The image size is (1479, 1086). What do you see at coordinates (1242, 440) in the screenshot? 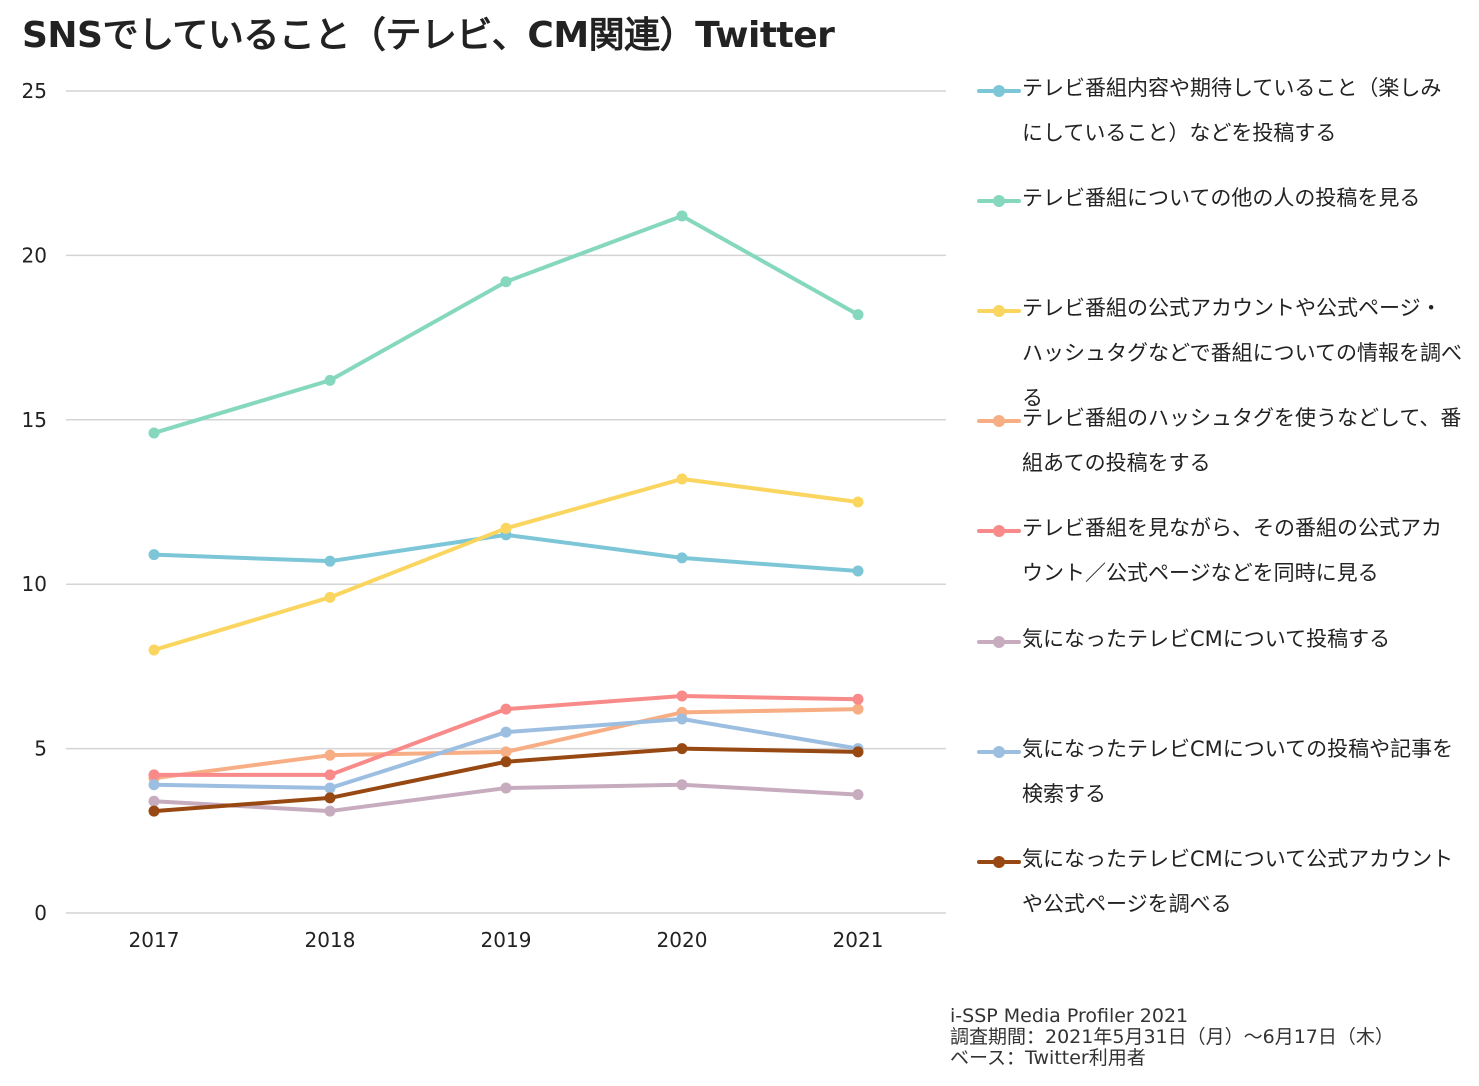
I see `legend-label: テレビ番組のハッシュタグを使うなどして、番組あての投稿をする` at bounding box center [1242, 440].